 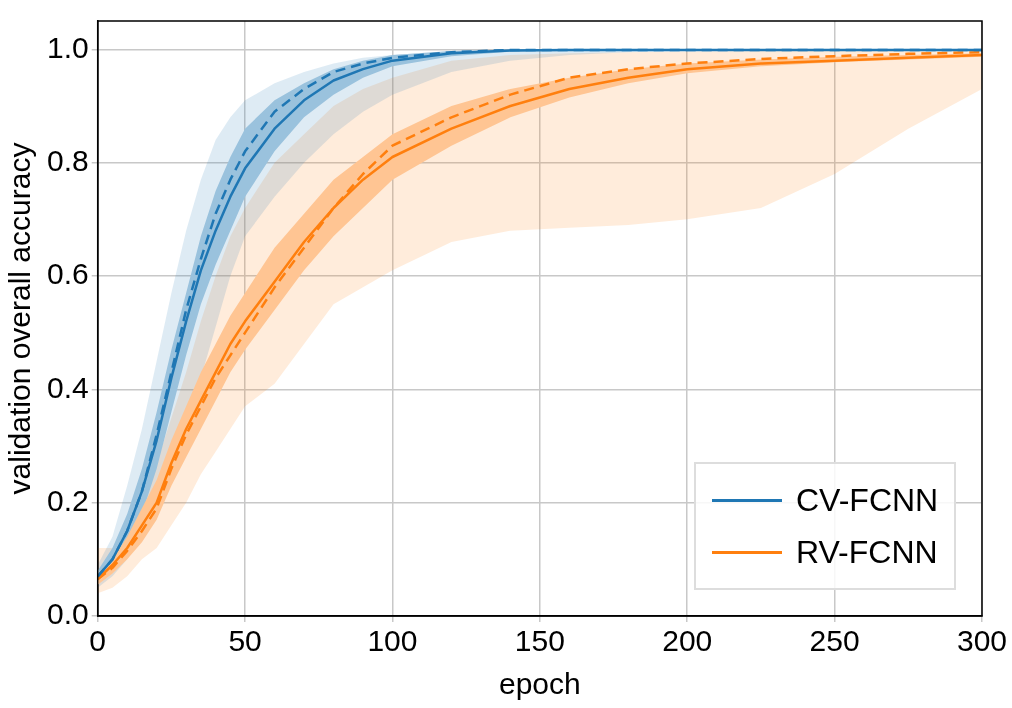 What do you see at coordinates (67, 500) in the screenshot?
I see `y-tick-label: 0.2` at bounding box center [67, 500].